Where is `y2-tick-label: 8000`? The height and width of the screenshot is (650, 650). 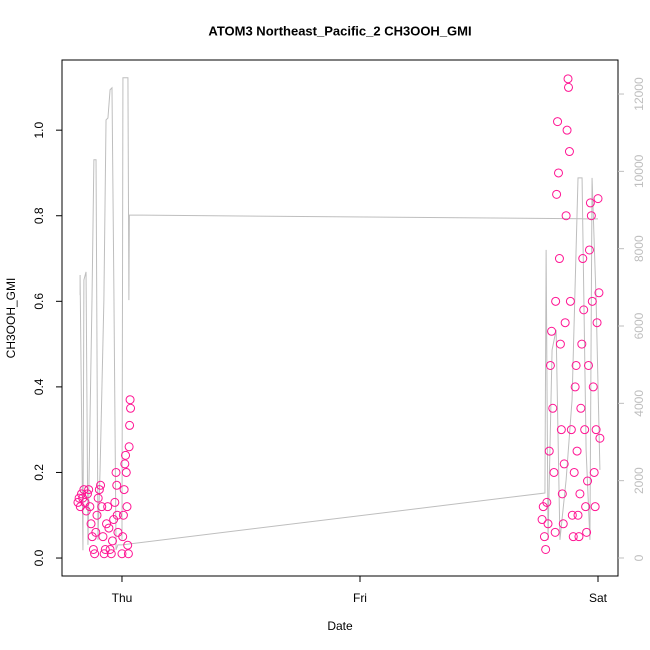 y2-tick-label: 8000 is located at coordinates (639, 248).